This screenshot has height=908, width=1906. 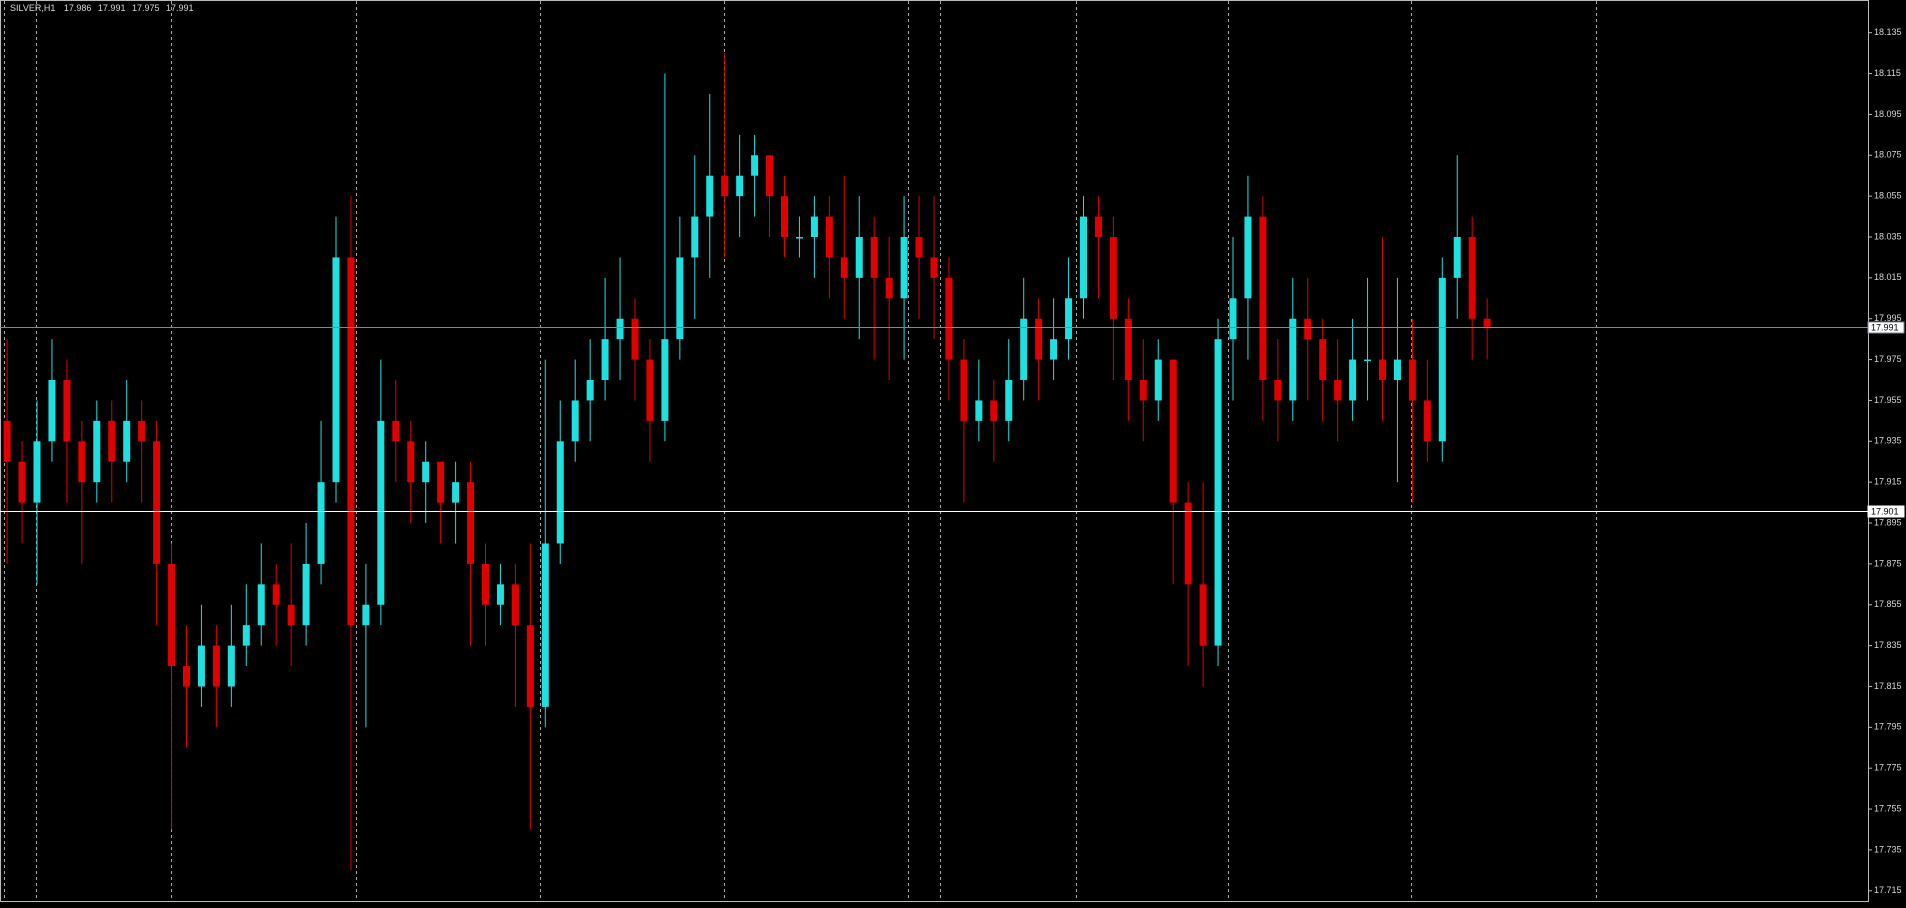 What do you see at coordinates (1888, 236) in the screenshot?
I see `y-tick-label: 18.035` at bounding box center [1888, 236].